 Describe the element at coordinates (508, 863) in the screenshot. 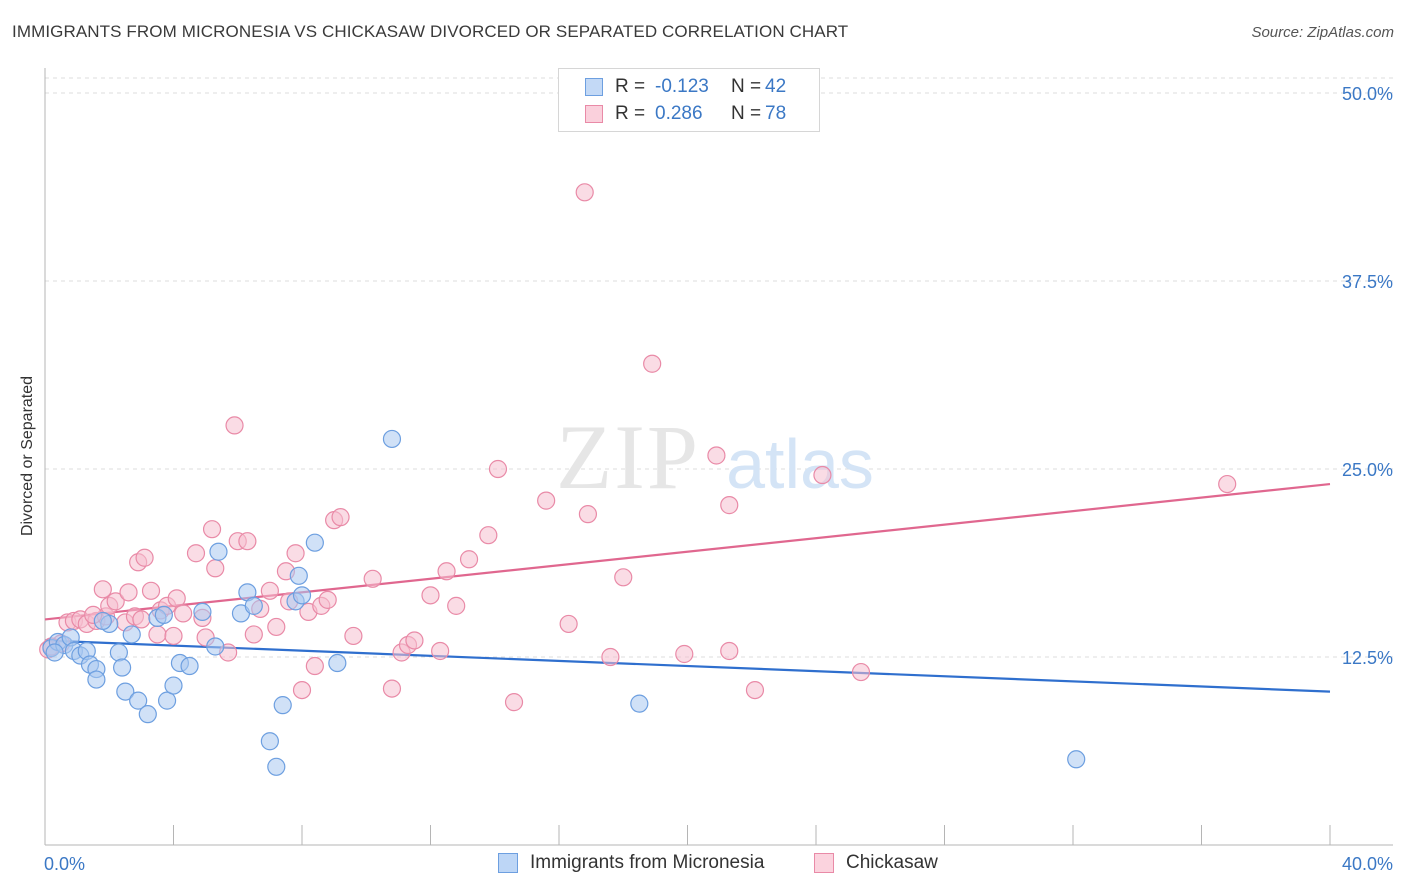

I see `micronesia-swatch` at that location.